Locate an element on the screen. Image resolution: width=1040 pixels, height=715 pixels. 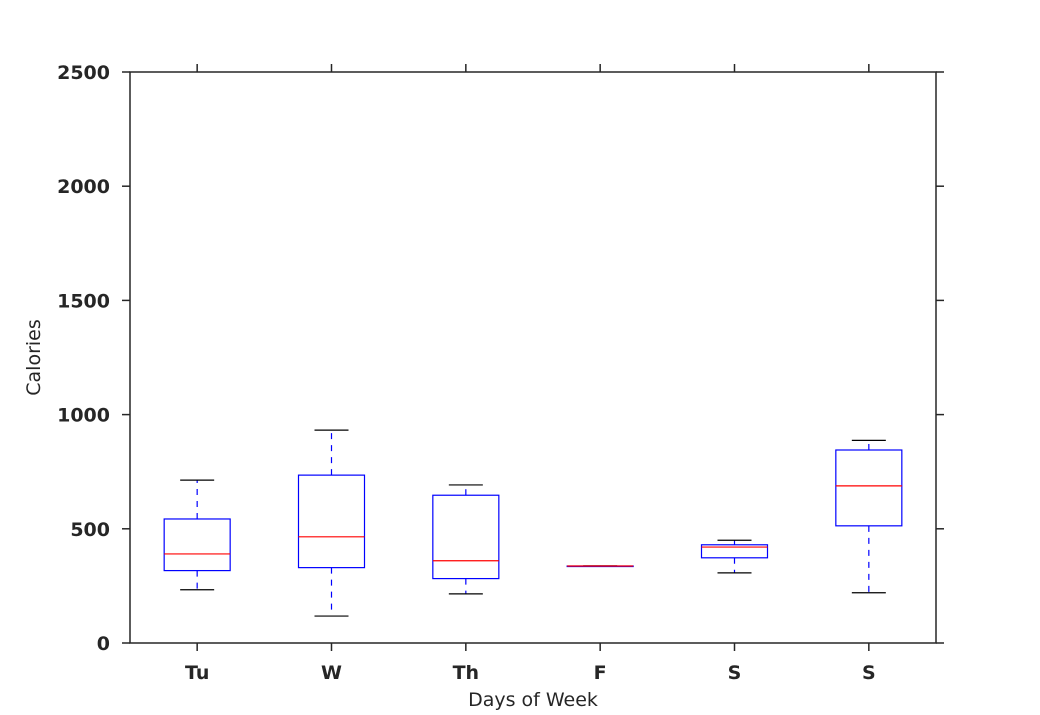
x-tick-label: Tu is located at coordinates (197, 673).